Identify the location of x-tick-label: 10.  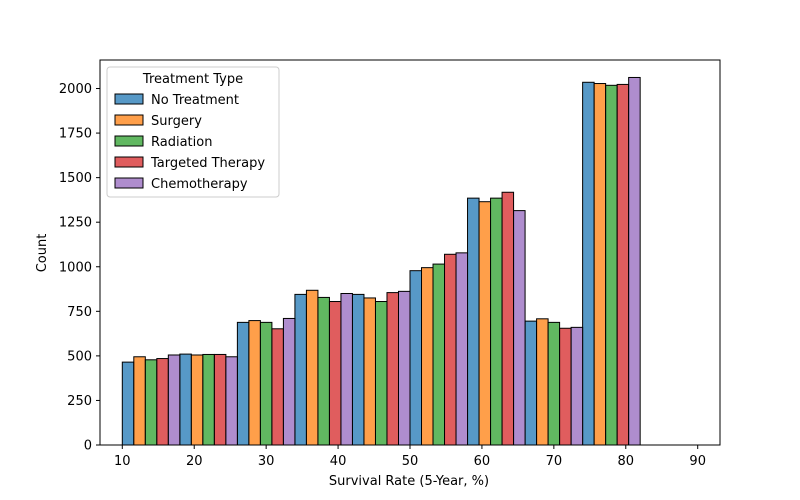
(122, 461).